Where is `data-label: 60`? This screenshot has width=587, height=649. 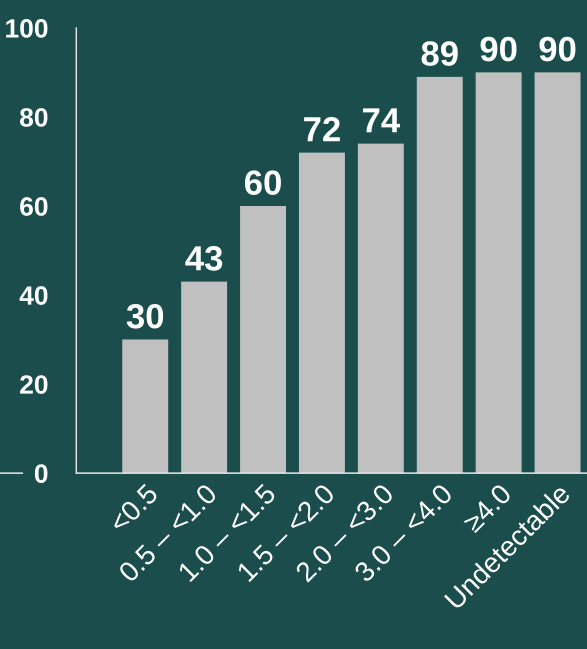 data-label: 60 is located at coordinates (262, 182).